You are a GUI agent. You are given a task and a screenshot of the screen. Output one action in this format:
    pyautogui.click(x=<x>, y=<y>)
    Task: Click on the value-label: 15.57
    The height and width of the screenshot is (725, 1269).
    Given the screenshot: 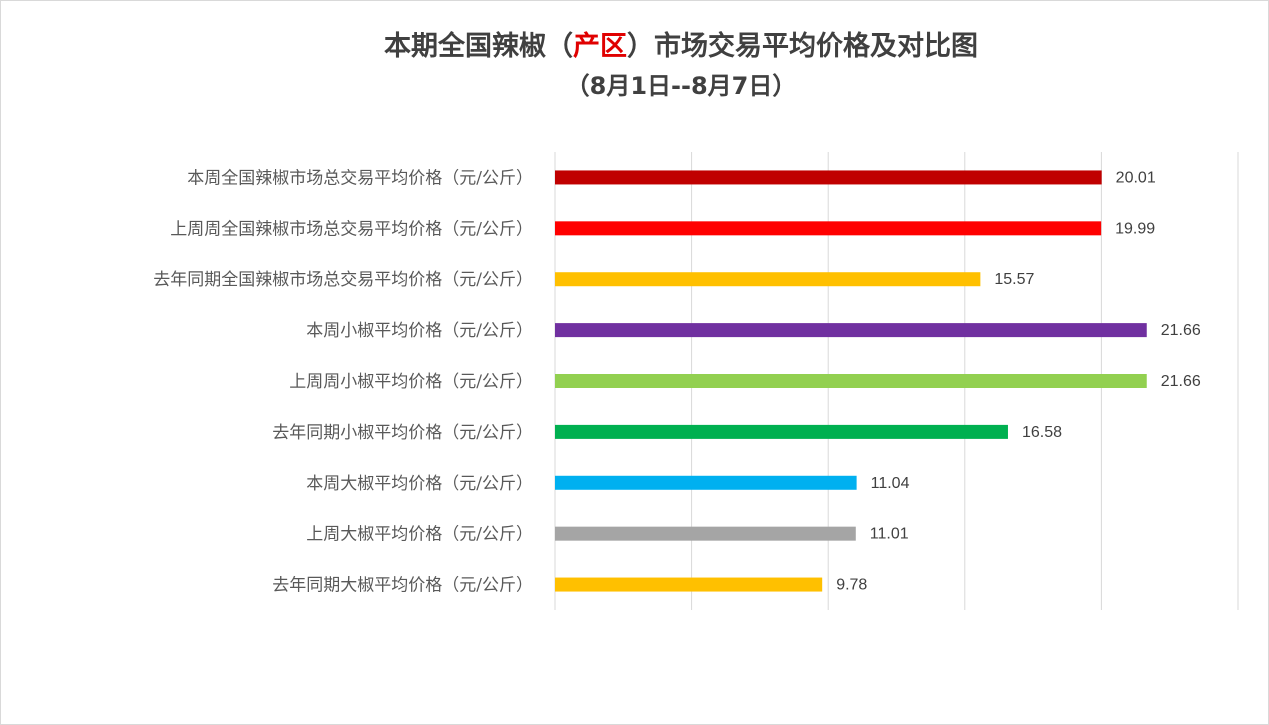 What is the action you would take?
    pyautogui.click(x=1014, y=279)
    